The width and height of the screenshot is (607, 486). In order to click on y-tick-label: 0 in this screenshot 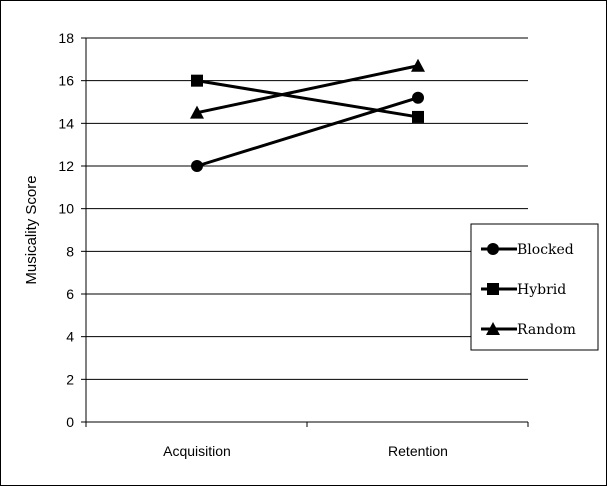, I will do `click(70, 422)`.